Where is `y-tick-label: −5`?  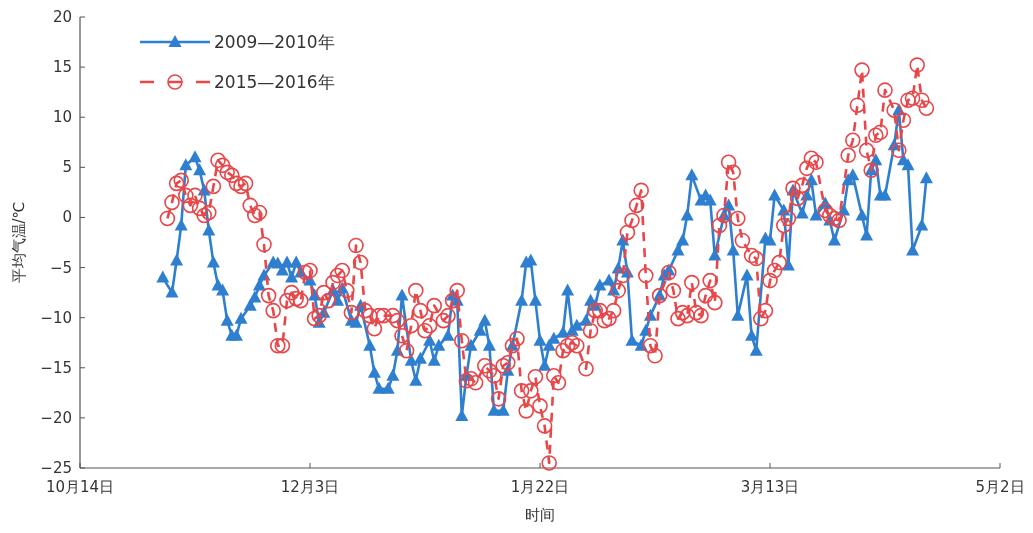 y-tick-label: −5 is located at coordinates (60, 267).